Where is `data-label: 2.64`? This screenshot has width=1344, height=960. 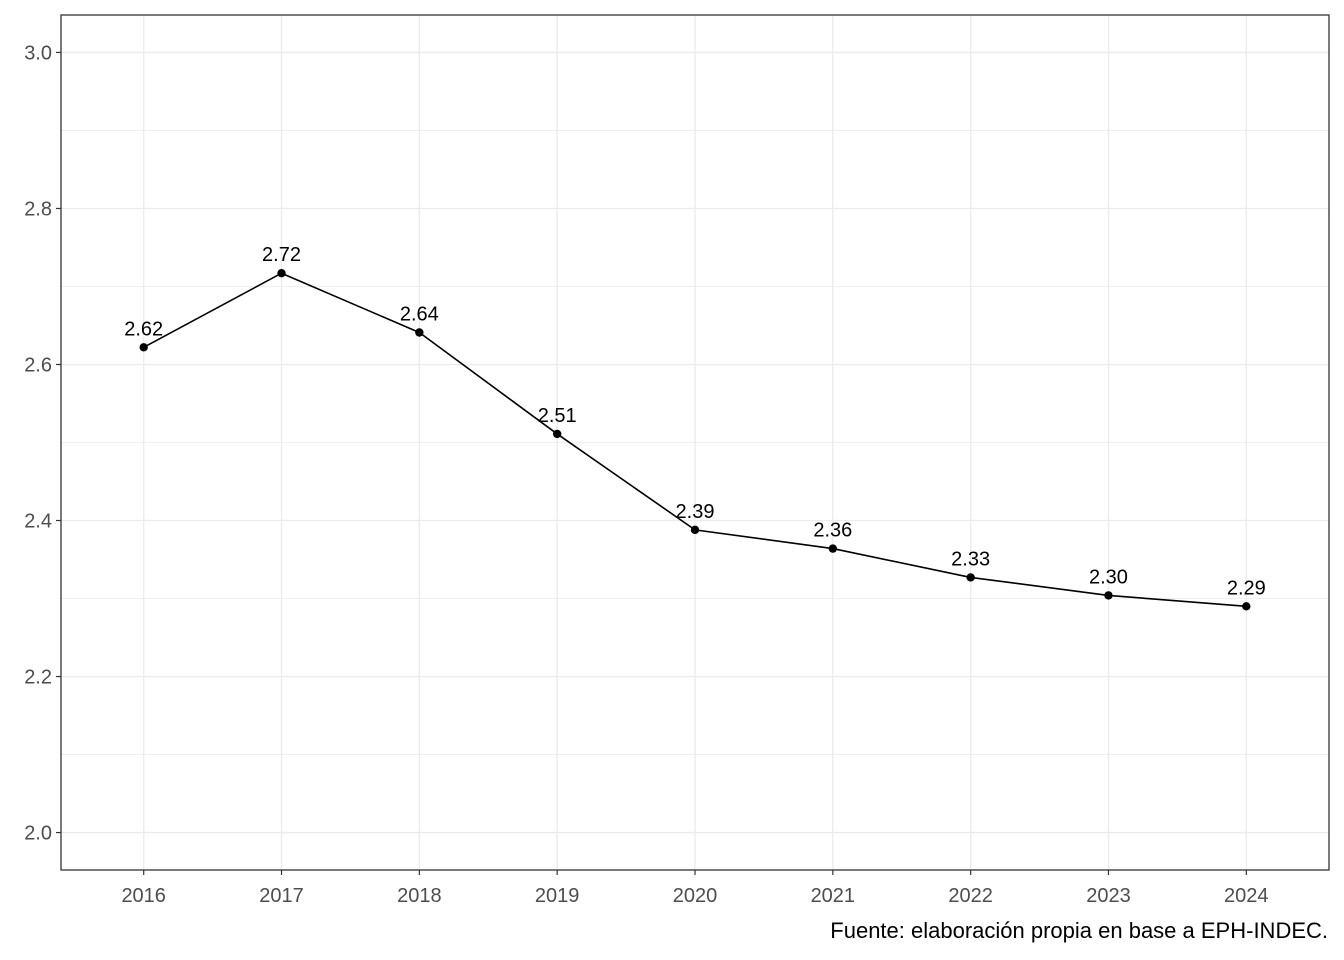 data-label: 2.64 is located at coordinates (419, 315).